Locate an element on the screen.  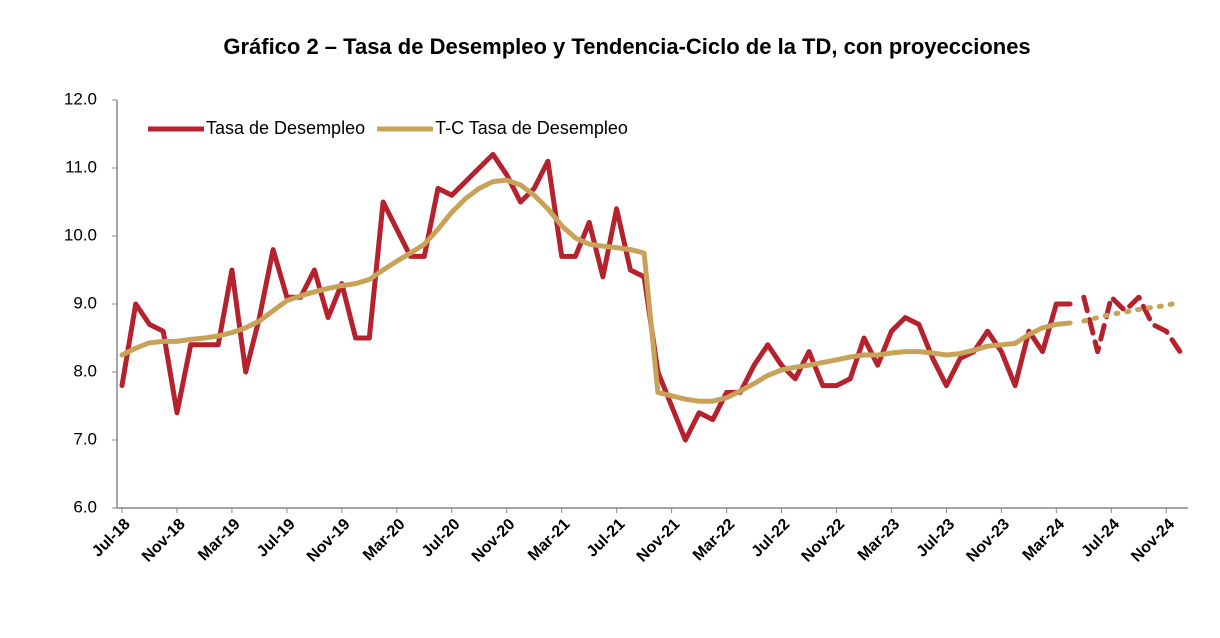
y-tick-label: 12.0 is located at coordinates (80, 98).